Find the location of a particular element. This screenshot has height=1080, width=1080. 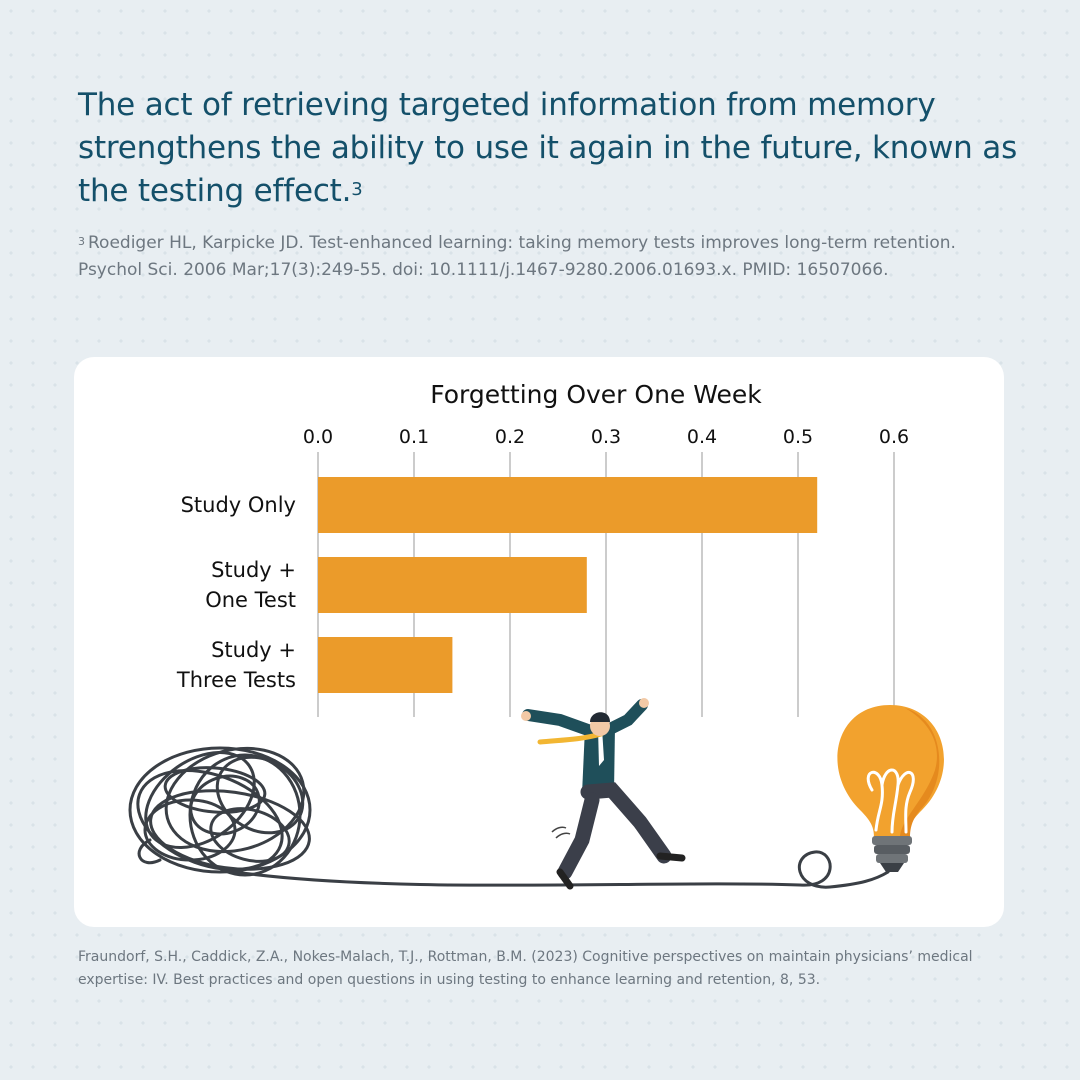

category-label: One Test is located at coordinates (250, 600).